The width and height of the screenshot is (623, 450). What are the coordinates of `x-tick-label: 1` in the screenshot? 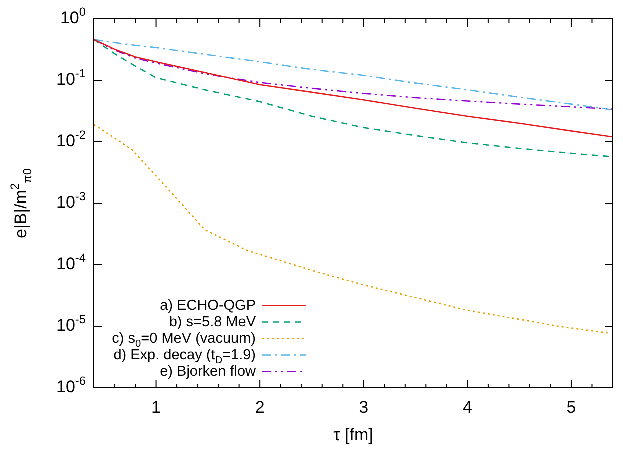 It's located at (157, 407).